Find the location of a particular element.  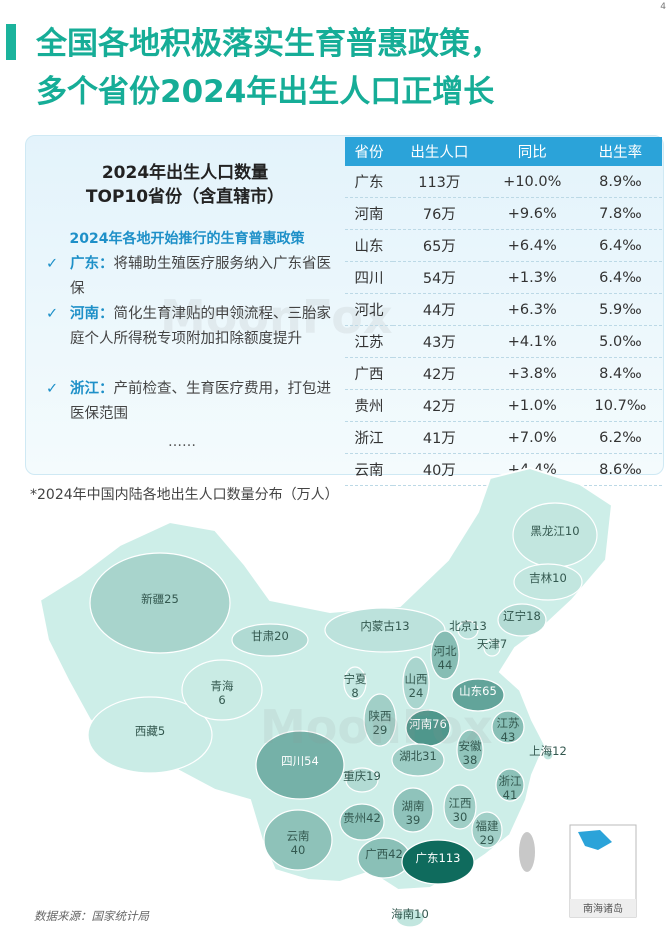

table-cell: 5.0‰ is located at coordinates (620, 341).